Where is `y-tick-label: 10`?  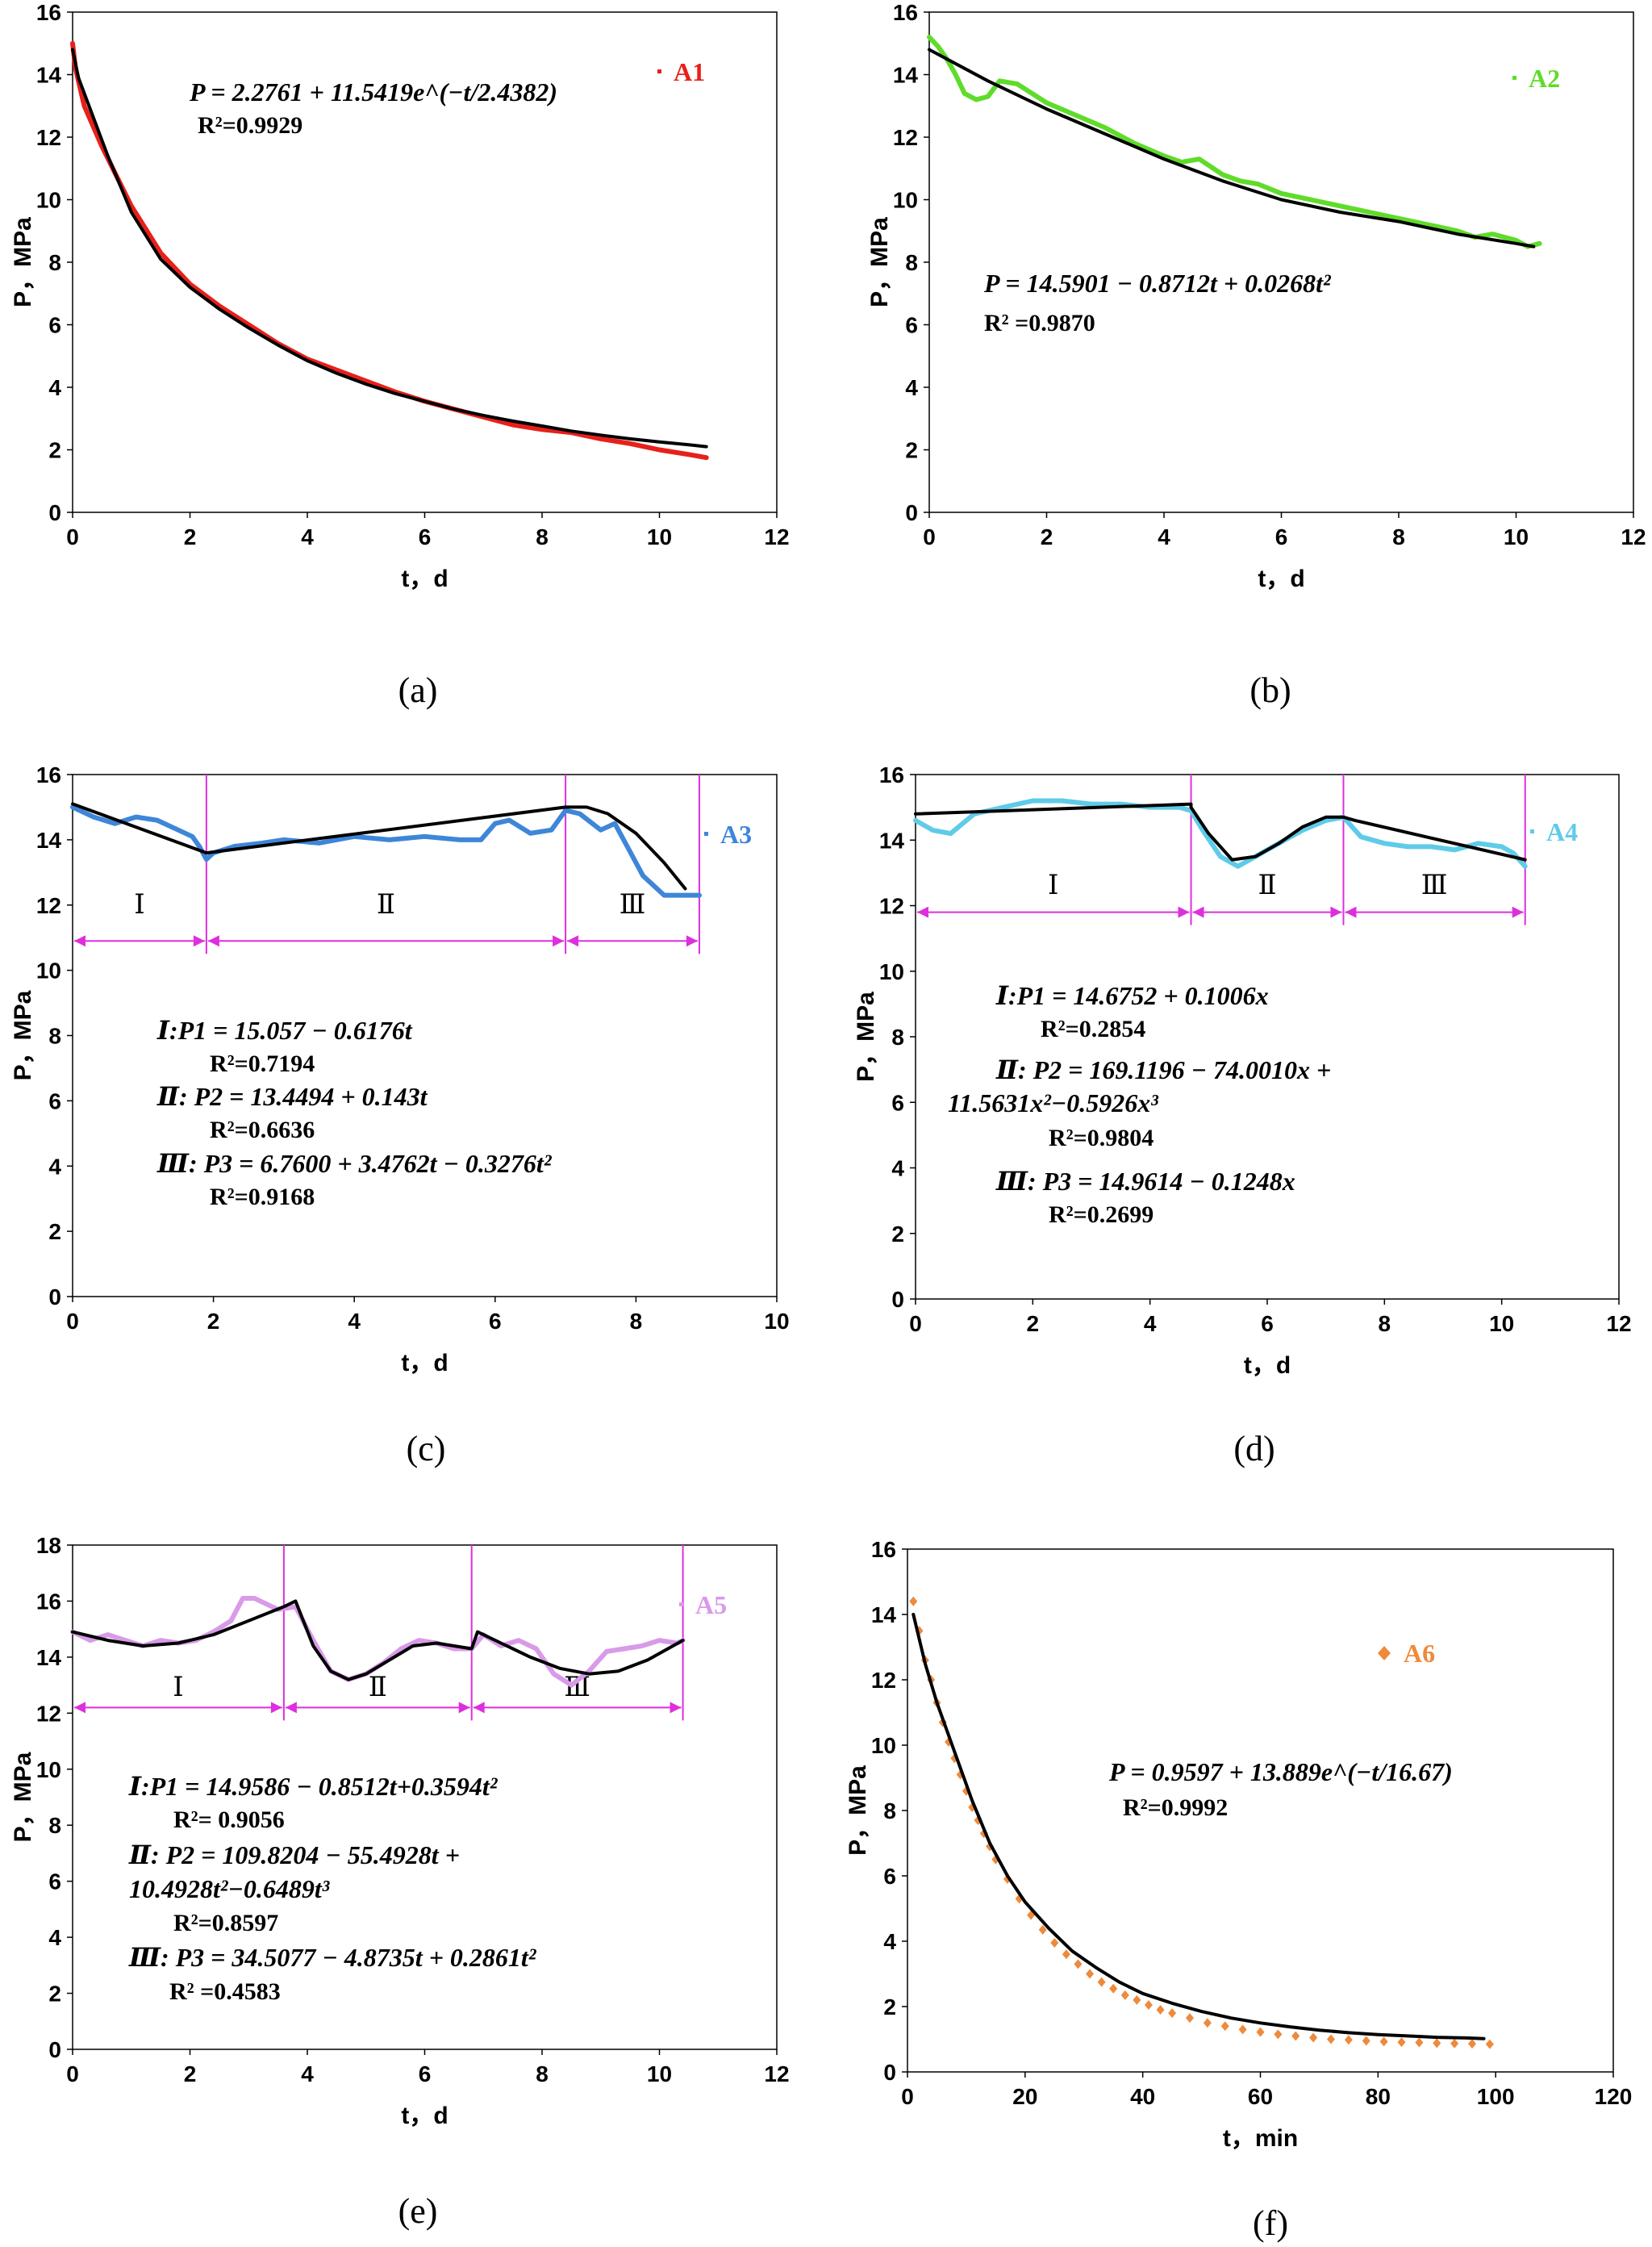 y-tick-label: 10 is located at coordinates (48, 1770).